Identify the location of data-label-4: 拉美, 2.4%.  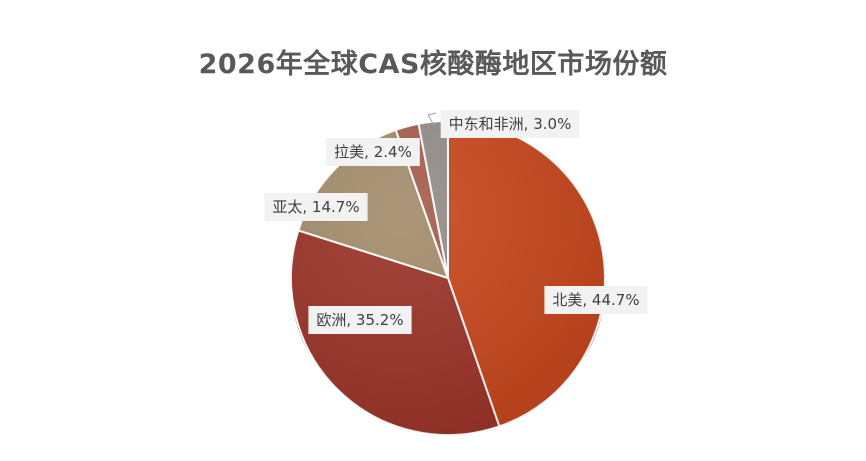
(373, 152).